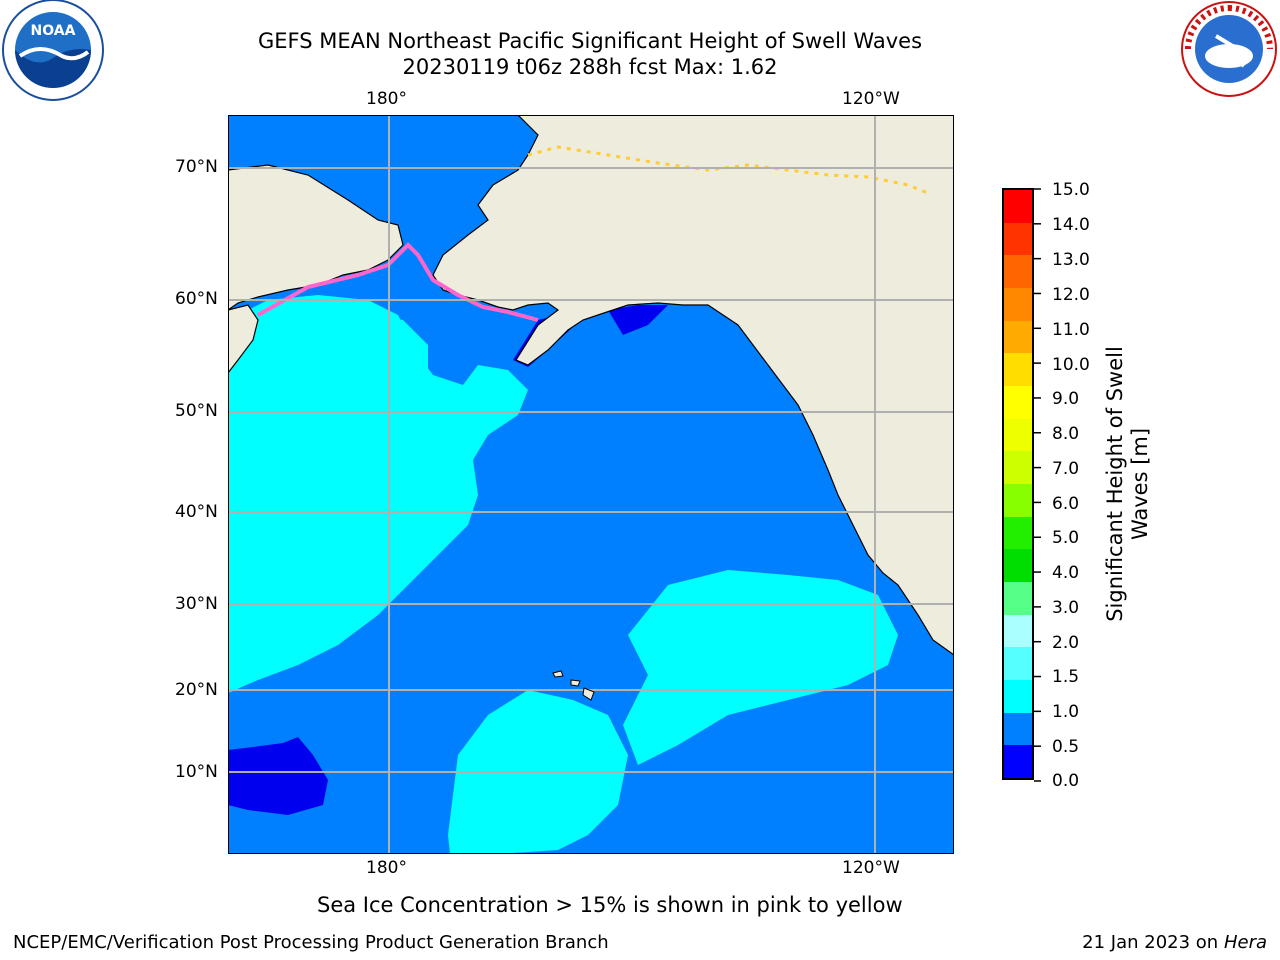 This screenshot has height=960, width=1280. Describe the element at coordinates (278, 776) in the screenshot. I see `low-swell-southwest` at that location.